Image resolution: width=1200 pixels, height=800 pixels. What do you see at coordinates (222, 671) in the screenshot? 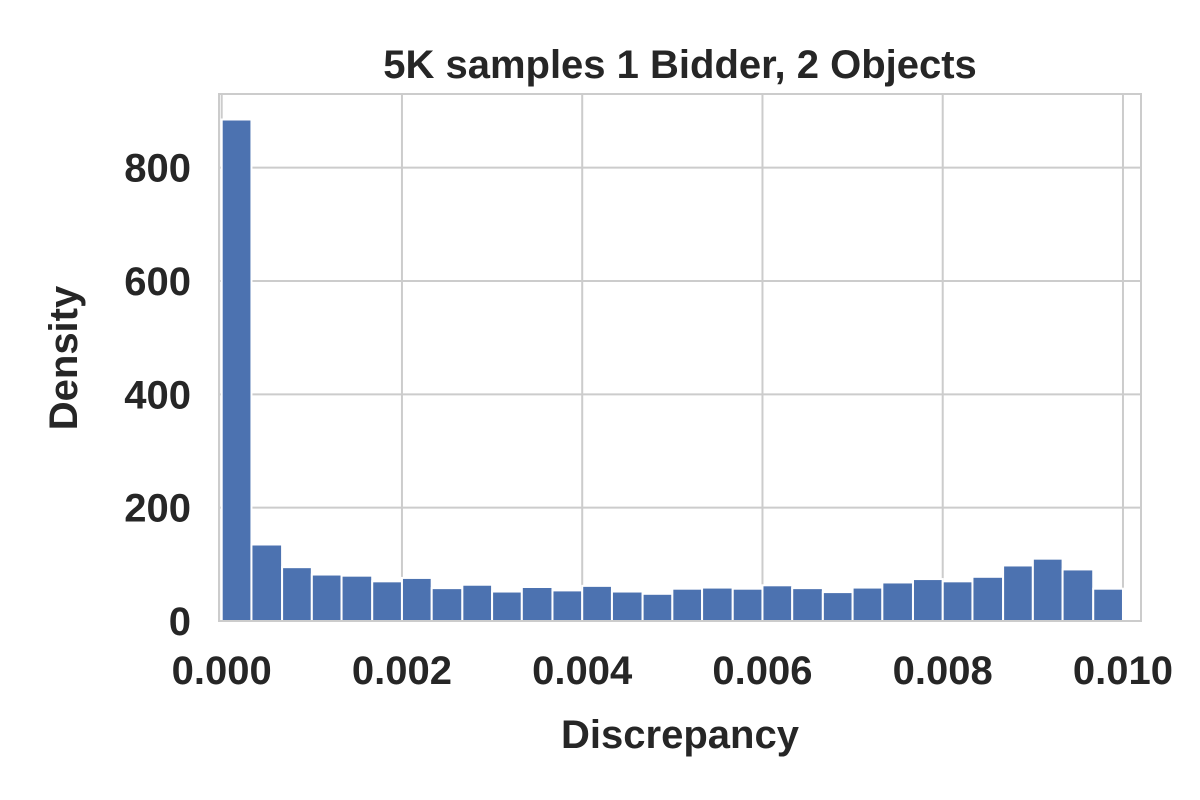
I see `x-tick-label: 0.000` at bounding box center [222, 671].